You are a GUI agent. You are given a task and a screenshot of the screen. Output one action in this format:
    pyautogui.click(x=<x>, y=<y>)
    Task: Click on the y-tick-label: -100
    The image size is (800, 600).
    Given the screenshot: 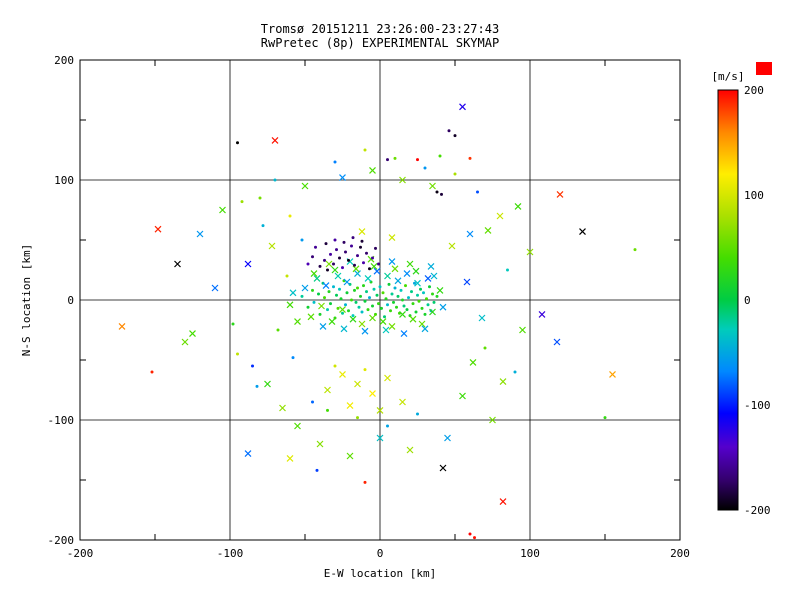 What is the action you would take?
    pyautogui.click(x=61, y=420)
    